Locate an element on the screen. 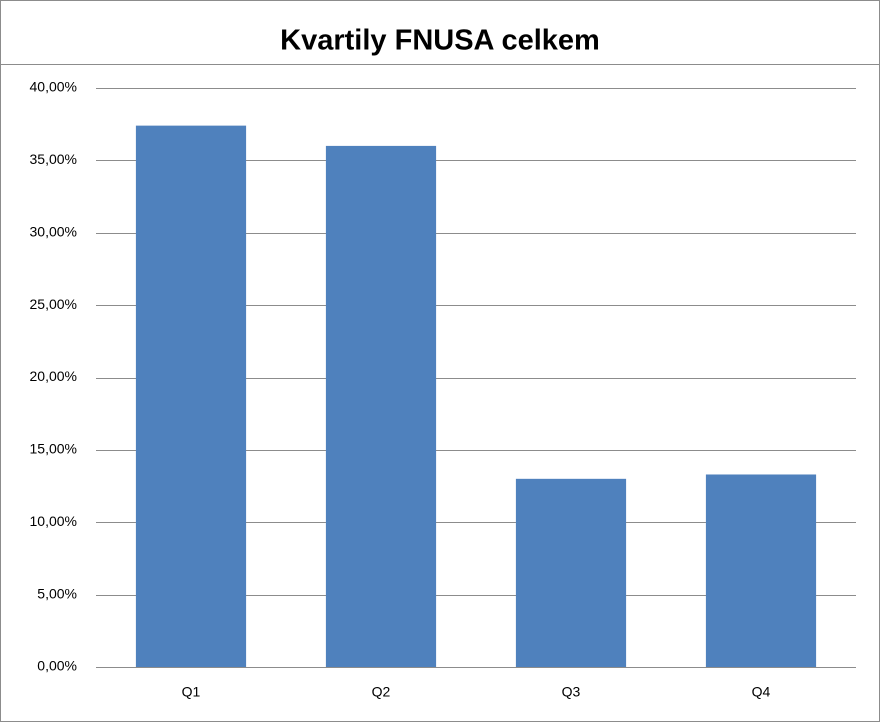 This screenshot has height=722, width=880. y-tick-label: 40,00% is located at coordinates (53, 87).